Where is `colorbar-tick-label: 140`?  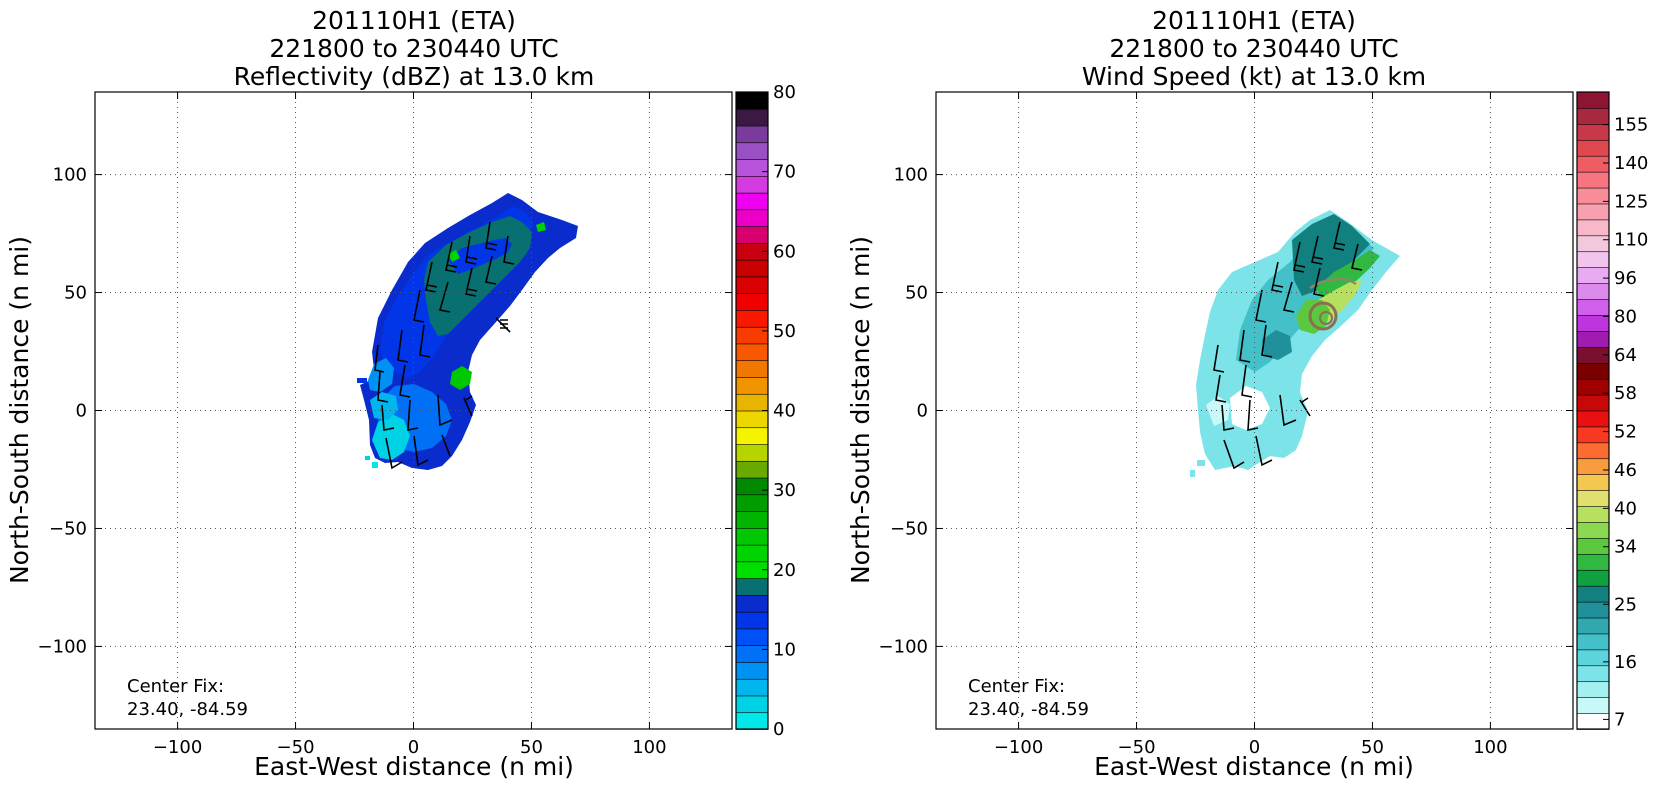
colorbar-tick-label: 140 is located at coordinates (1631, 163).